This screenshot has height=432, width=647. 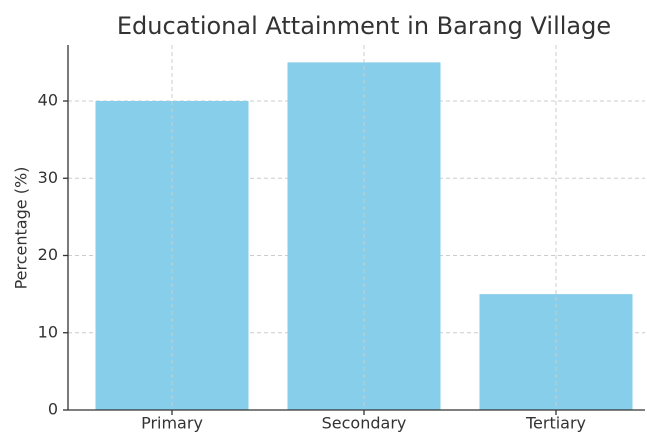 What do you see at coordinates (48, 254) in the screenshot?
I see `y-tick-label: 20` at bounding box center [48, 254].